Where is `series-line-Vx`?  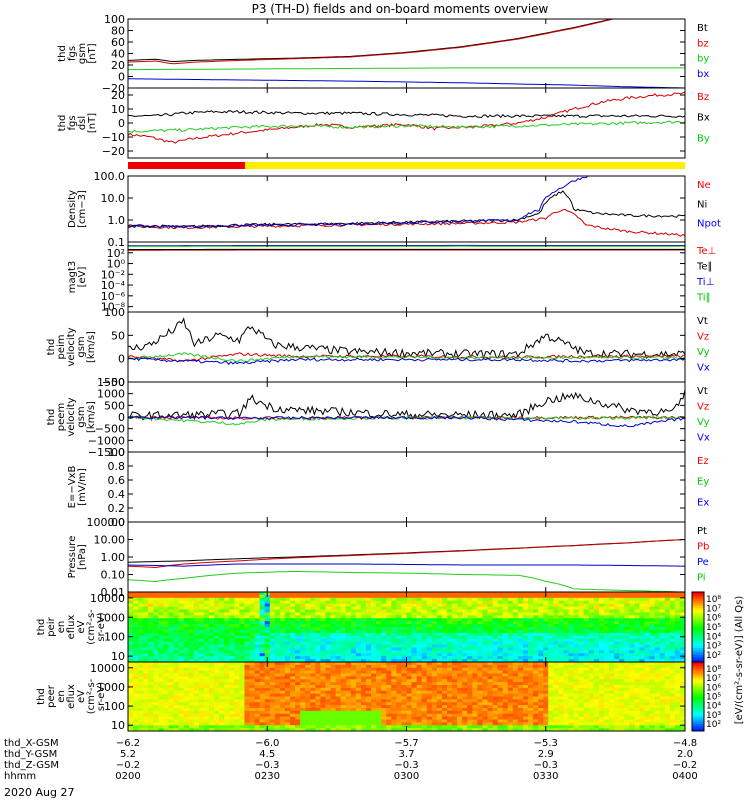
series-line-Vx is located at coordinates (406, 421).